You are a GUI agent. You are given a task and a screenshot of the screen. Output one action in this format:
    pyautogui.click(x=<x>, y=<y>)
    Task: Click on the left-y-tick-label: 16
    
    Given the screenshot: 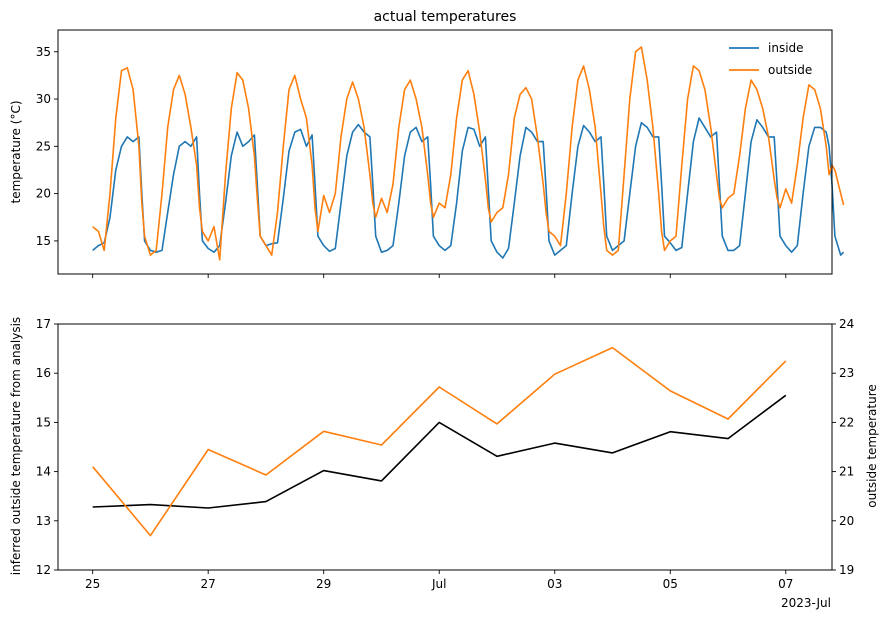 What is the action you would take?
    pyautogui.click(x=43, y=373)
    